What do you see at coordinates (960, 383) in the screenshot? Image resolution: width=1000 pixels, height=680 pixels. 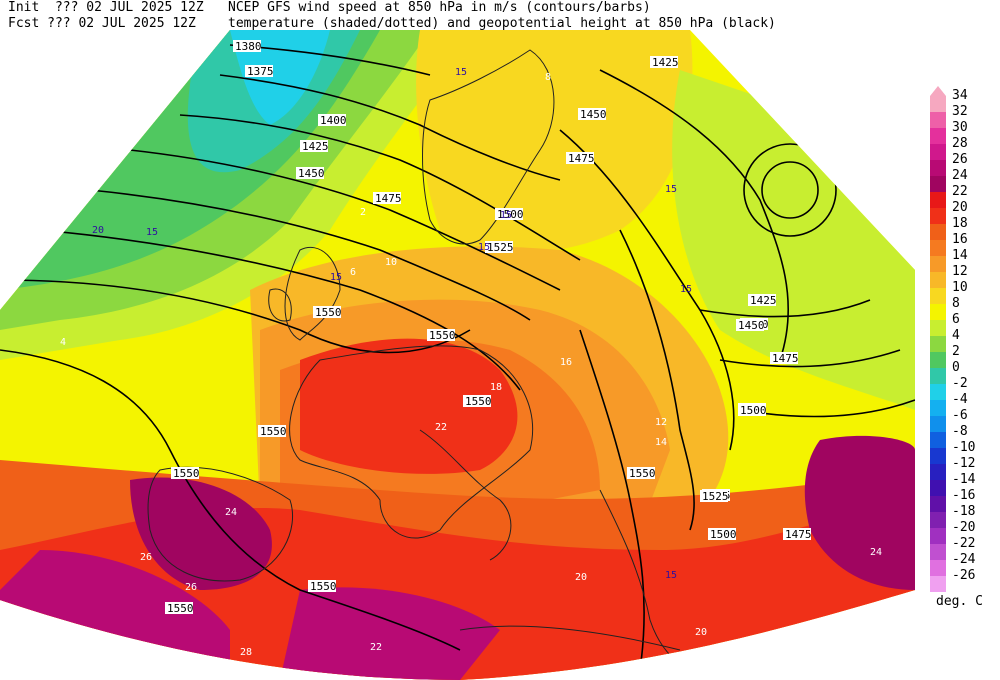 I see `legend-label: -2` at bounding box center [960, 383].